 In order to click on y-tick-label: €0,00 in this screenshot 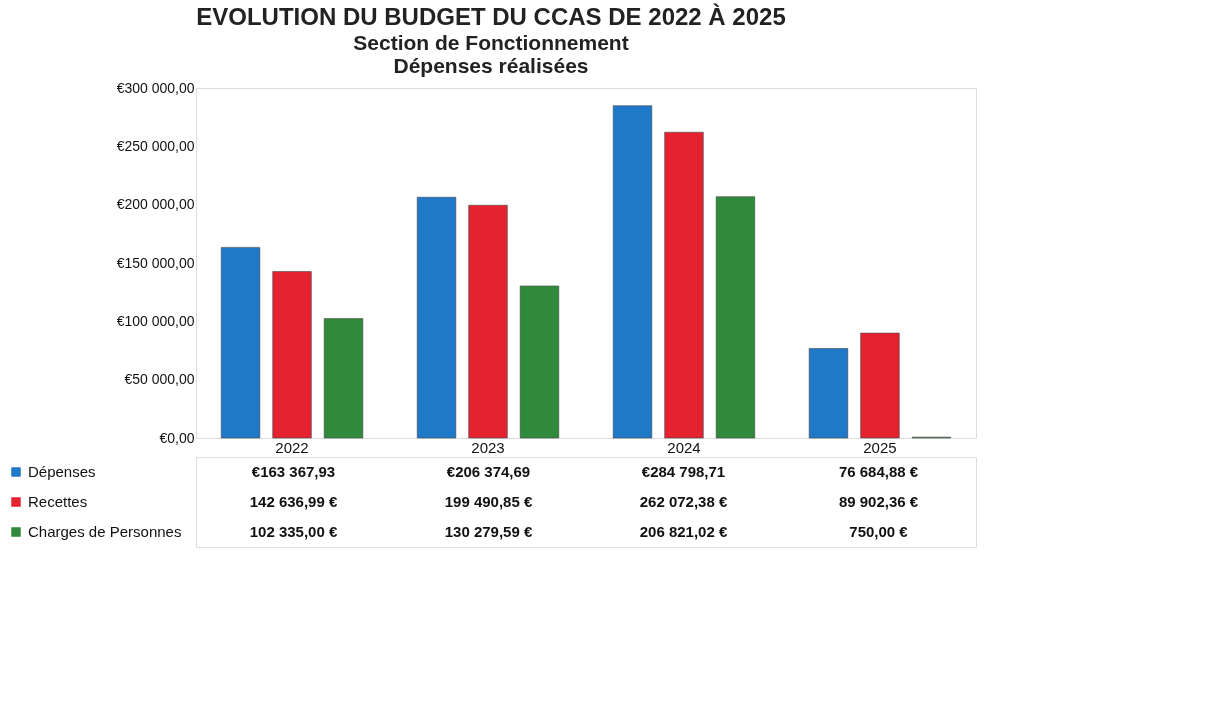, I will do `click(177, 437)`.